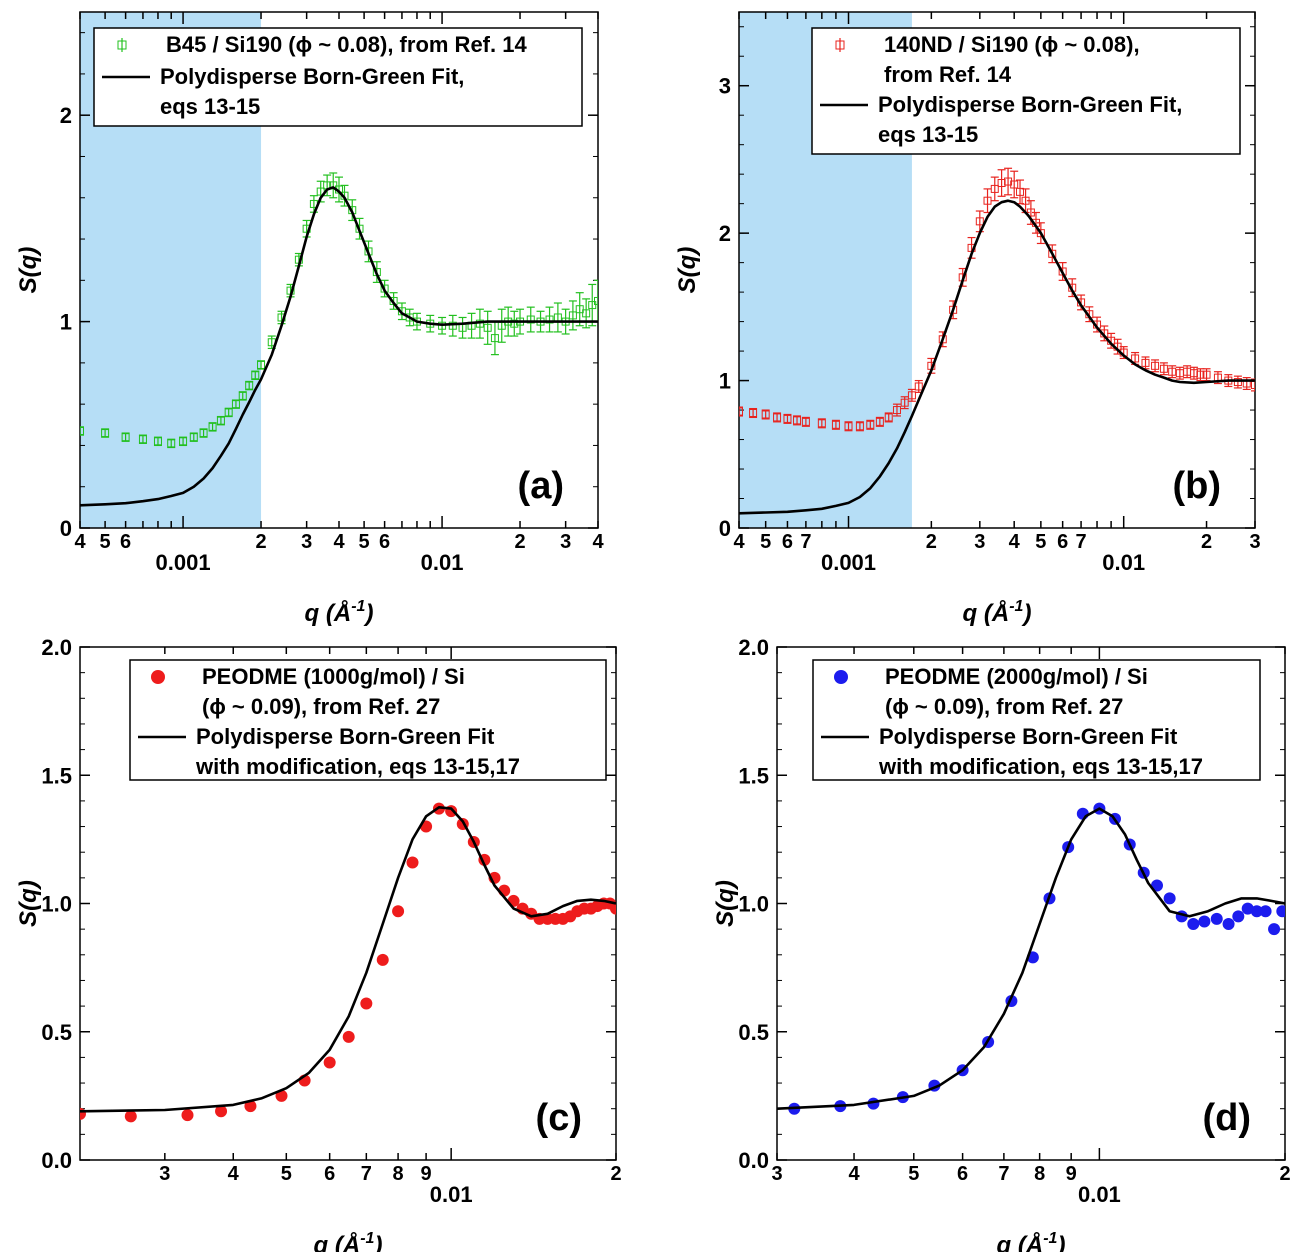 This screenshot has width=1291, height=1252. Describe the element at coordinates (442, 562) in the screenshot. I see `x-tick-label-major: 0.01` at that location.